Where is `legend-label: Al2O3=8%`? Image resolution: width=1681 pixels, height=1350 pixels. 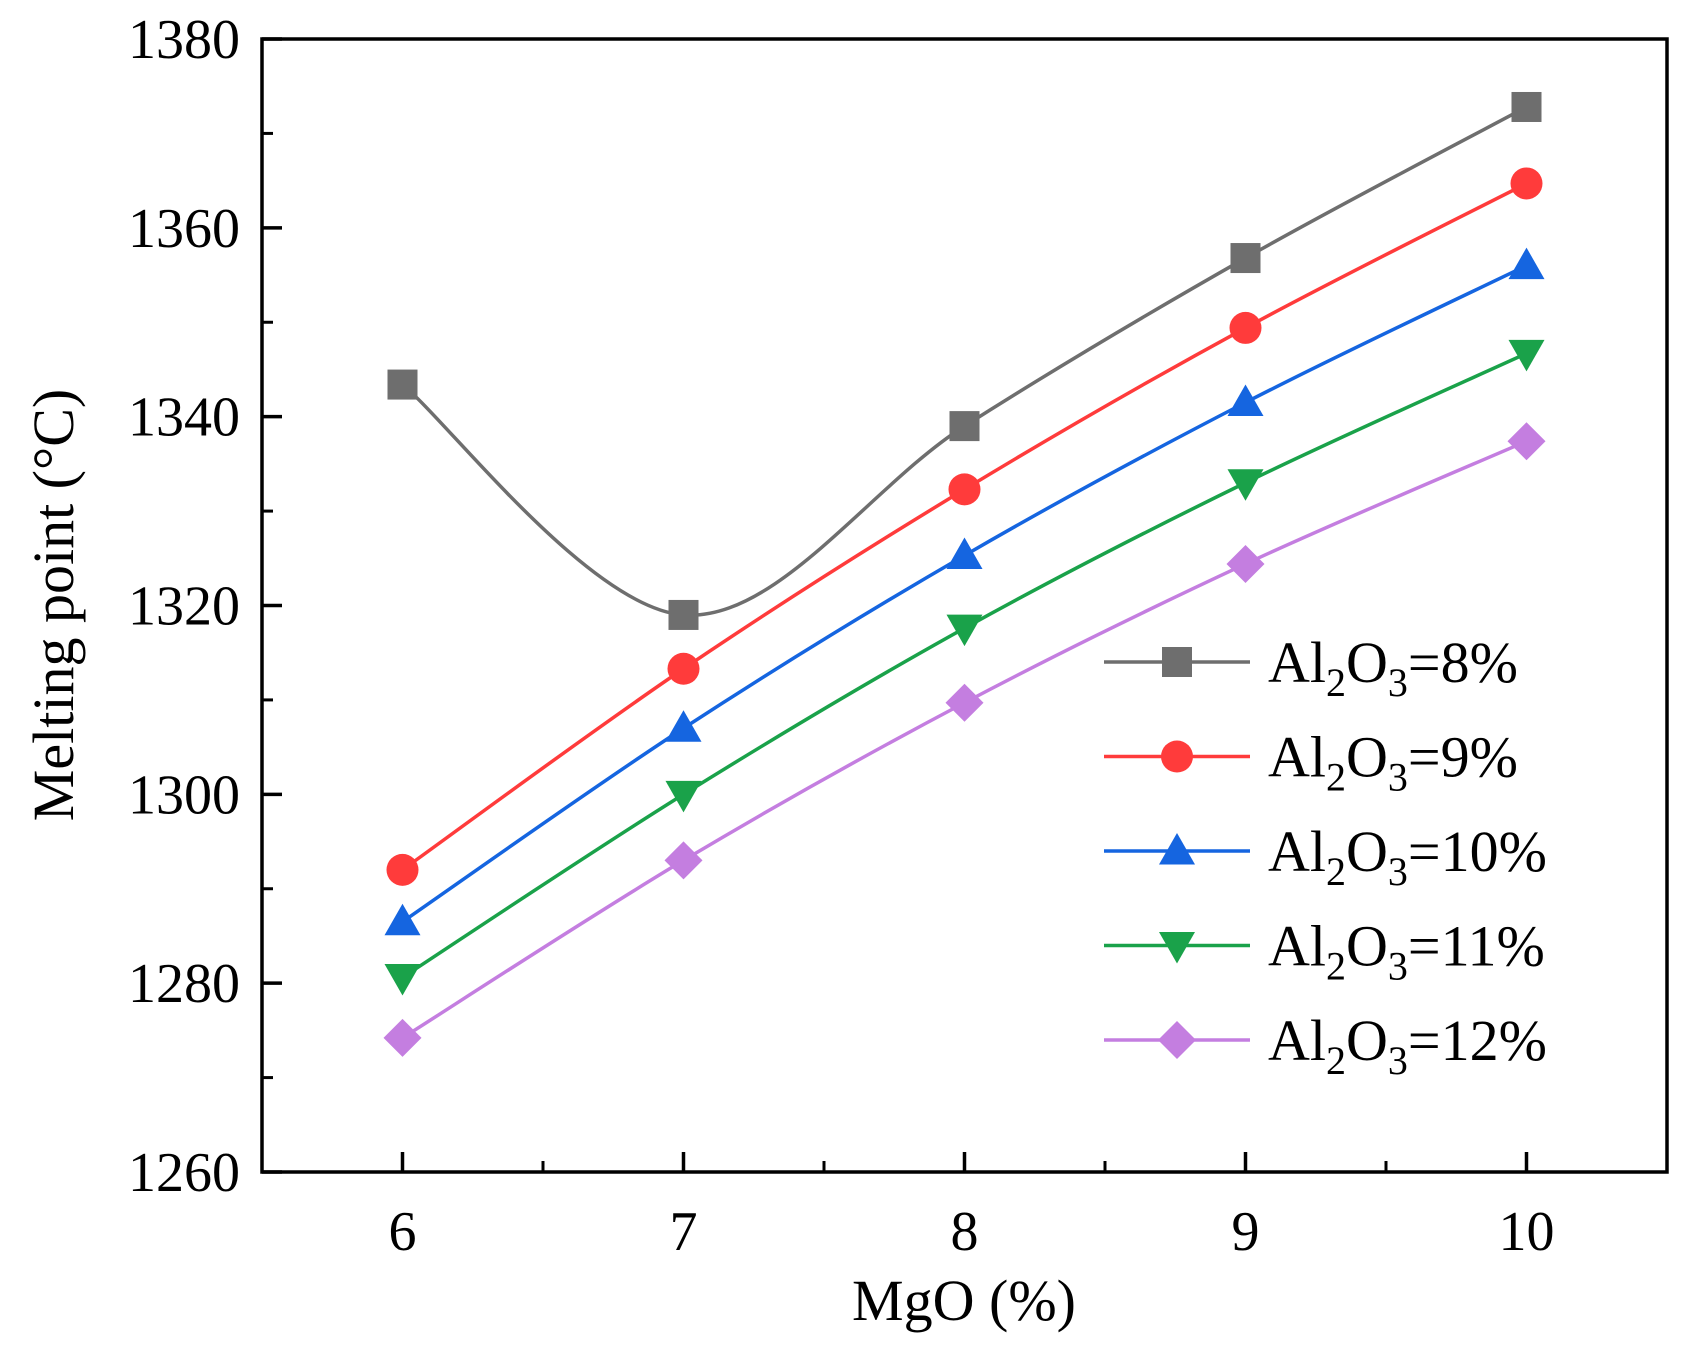 legend-label: Al2O3=8% is located at coordinates (1393, 667).